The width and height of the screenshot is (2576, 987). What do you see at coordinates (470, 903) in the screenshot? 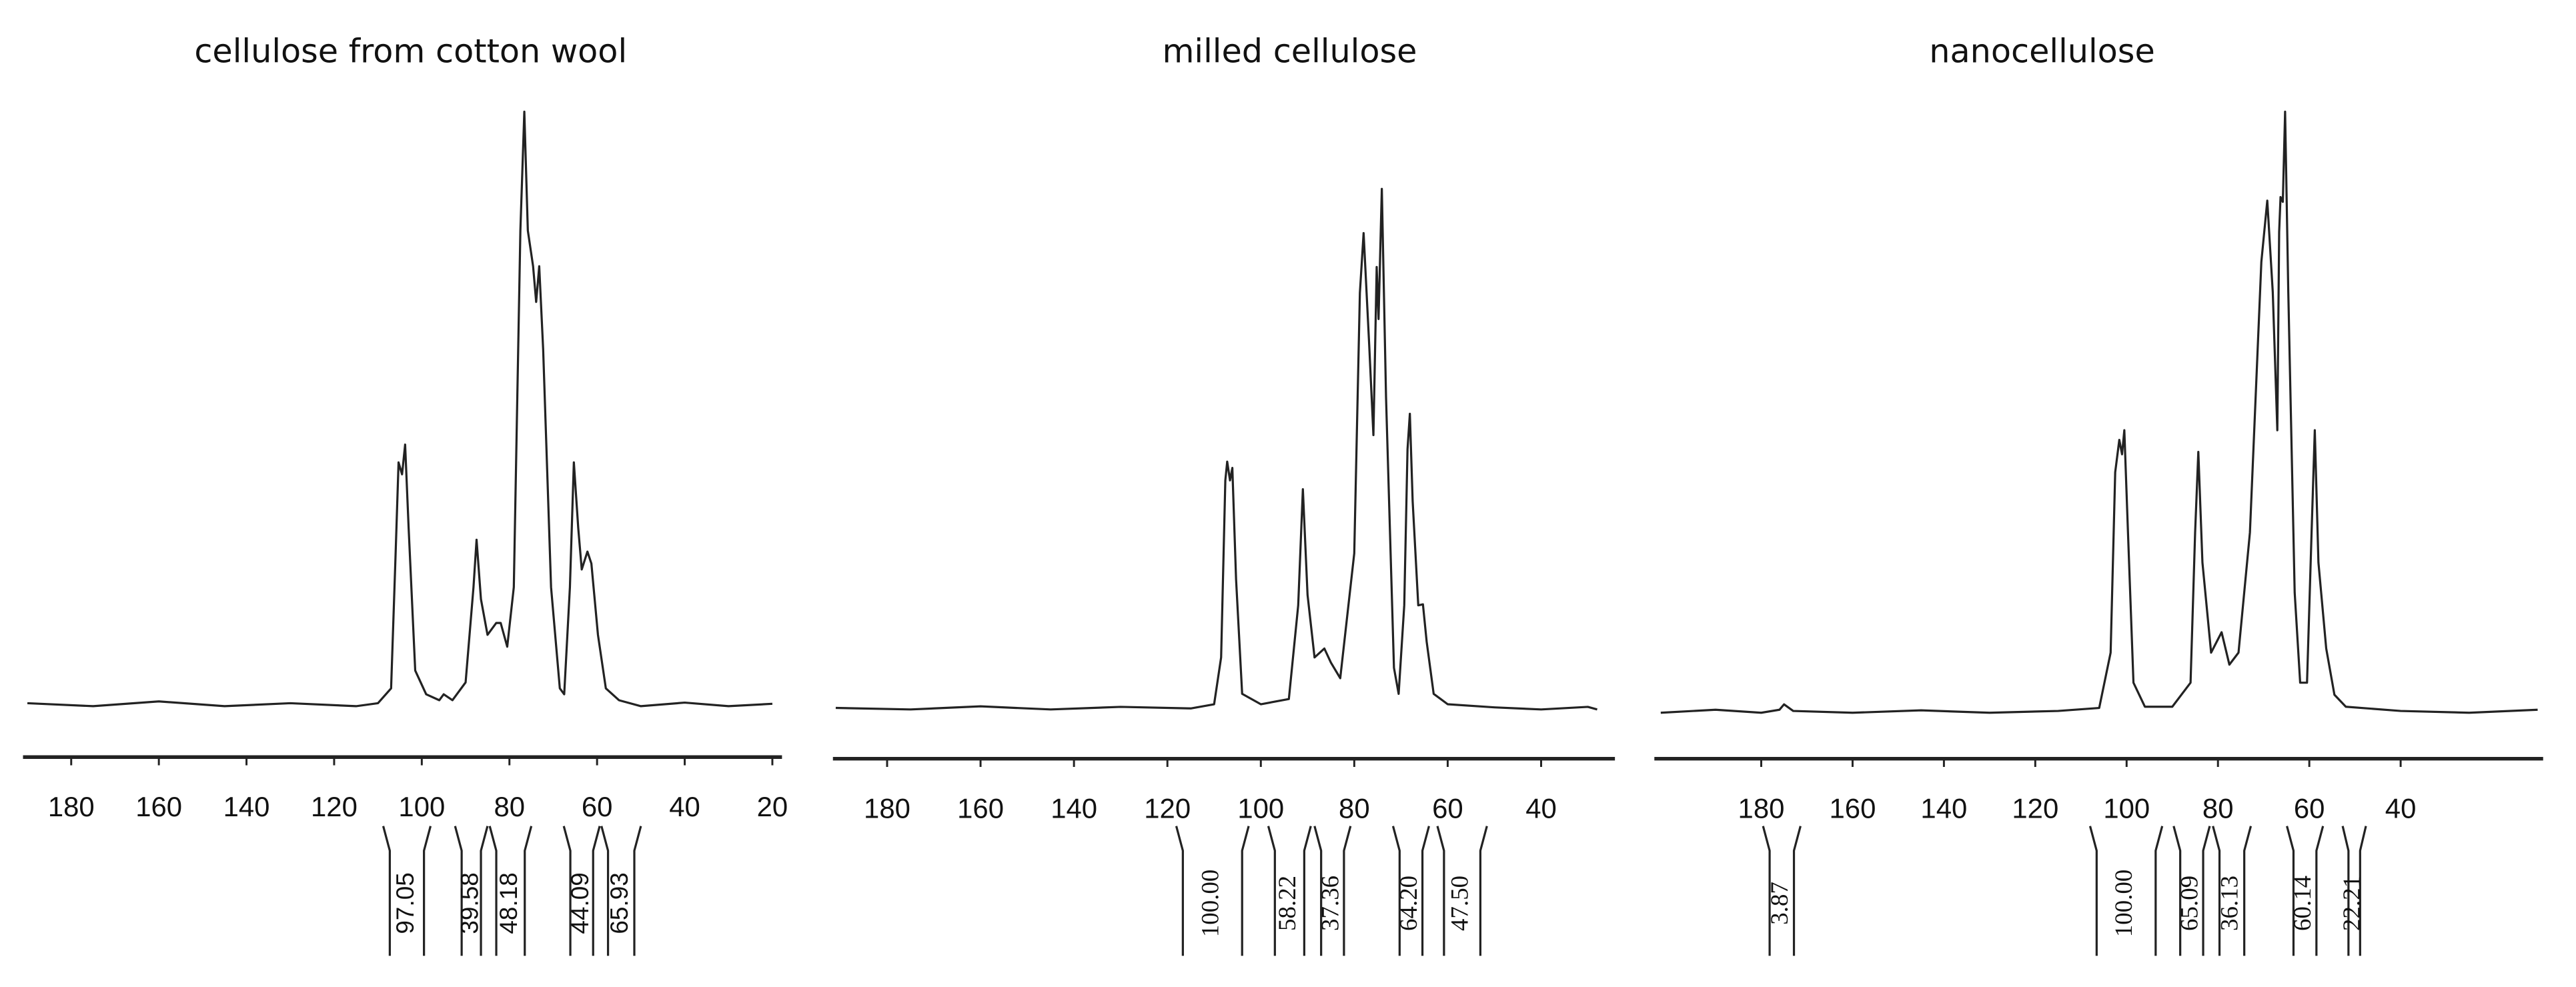
I see `integral-label: 39.58` at bounding box center [470, 903].